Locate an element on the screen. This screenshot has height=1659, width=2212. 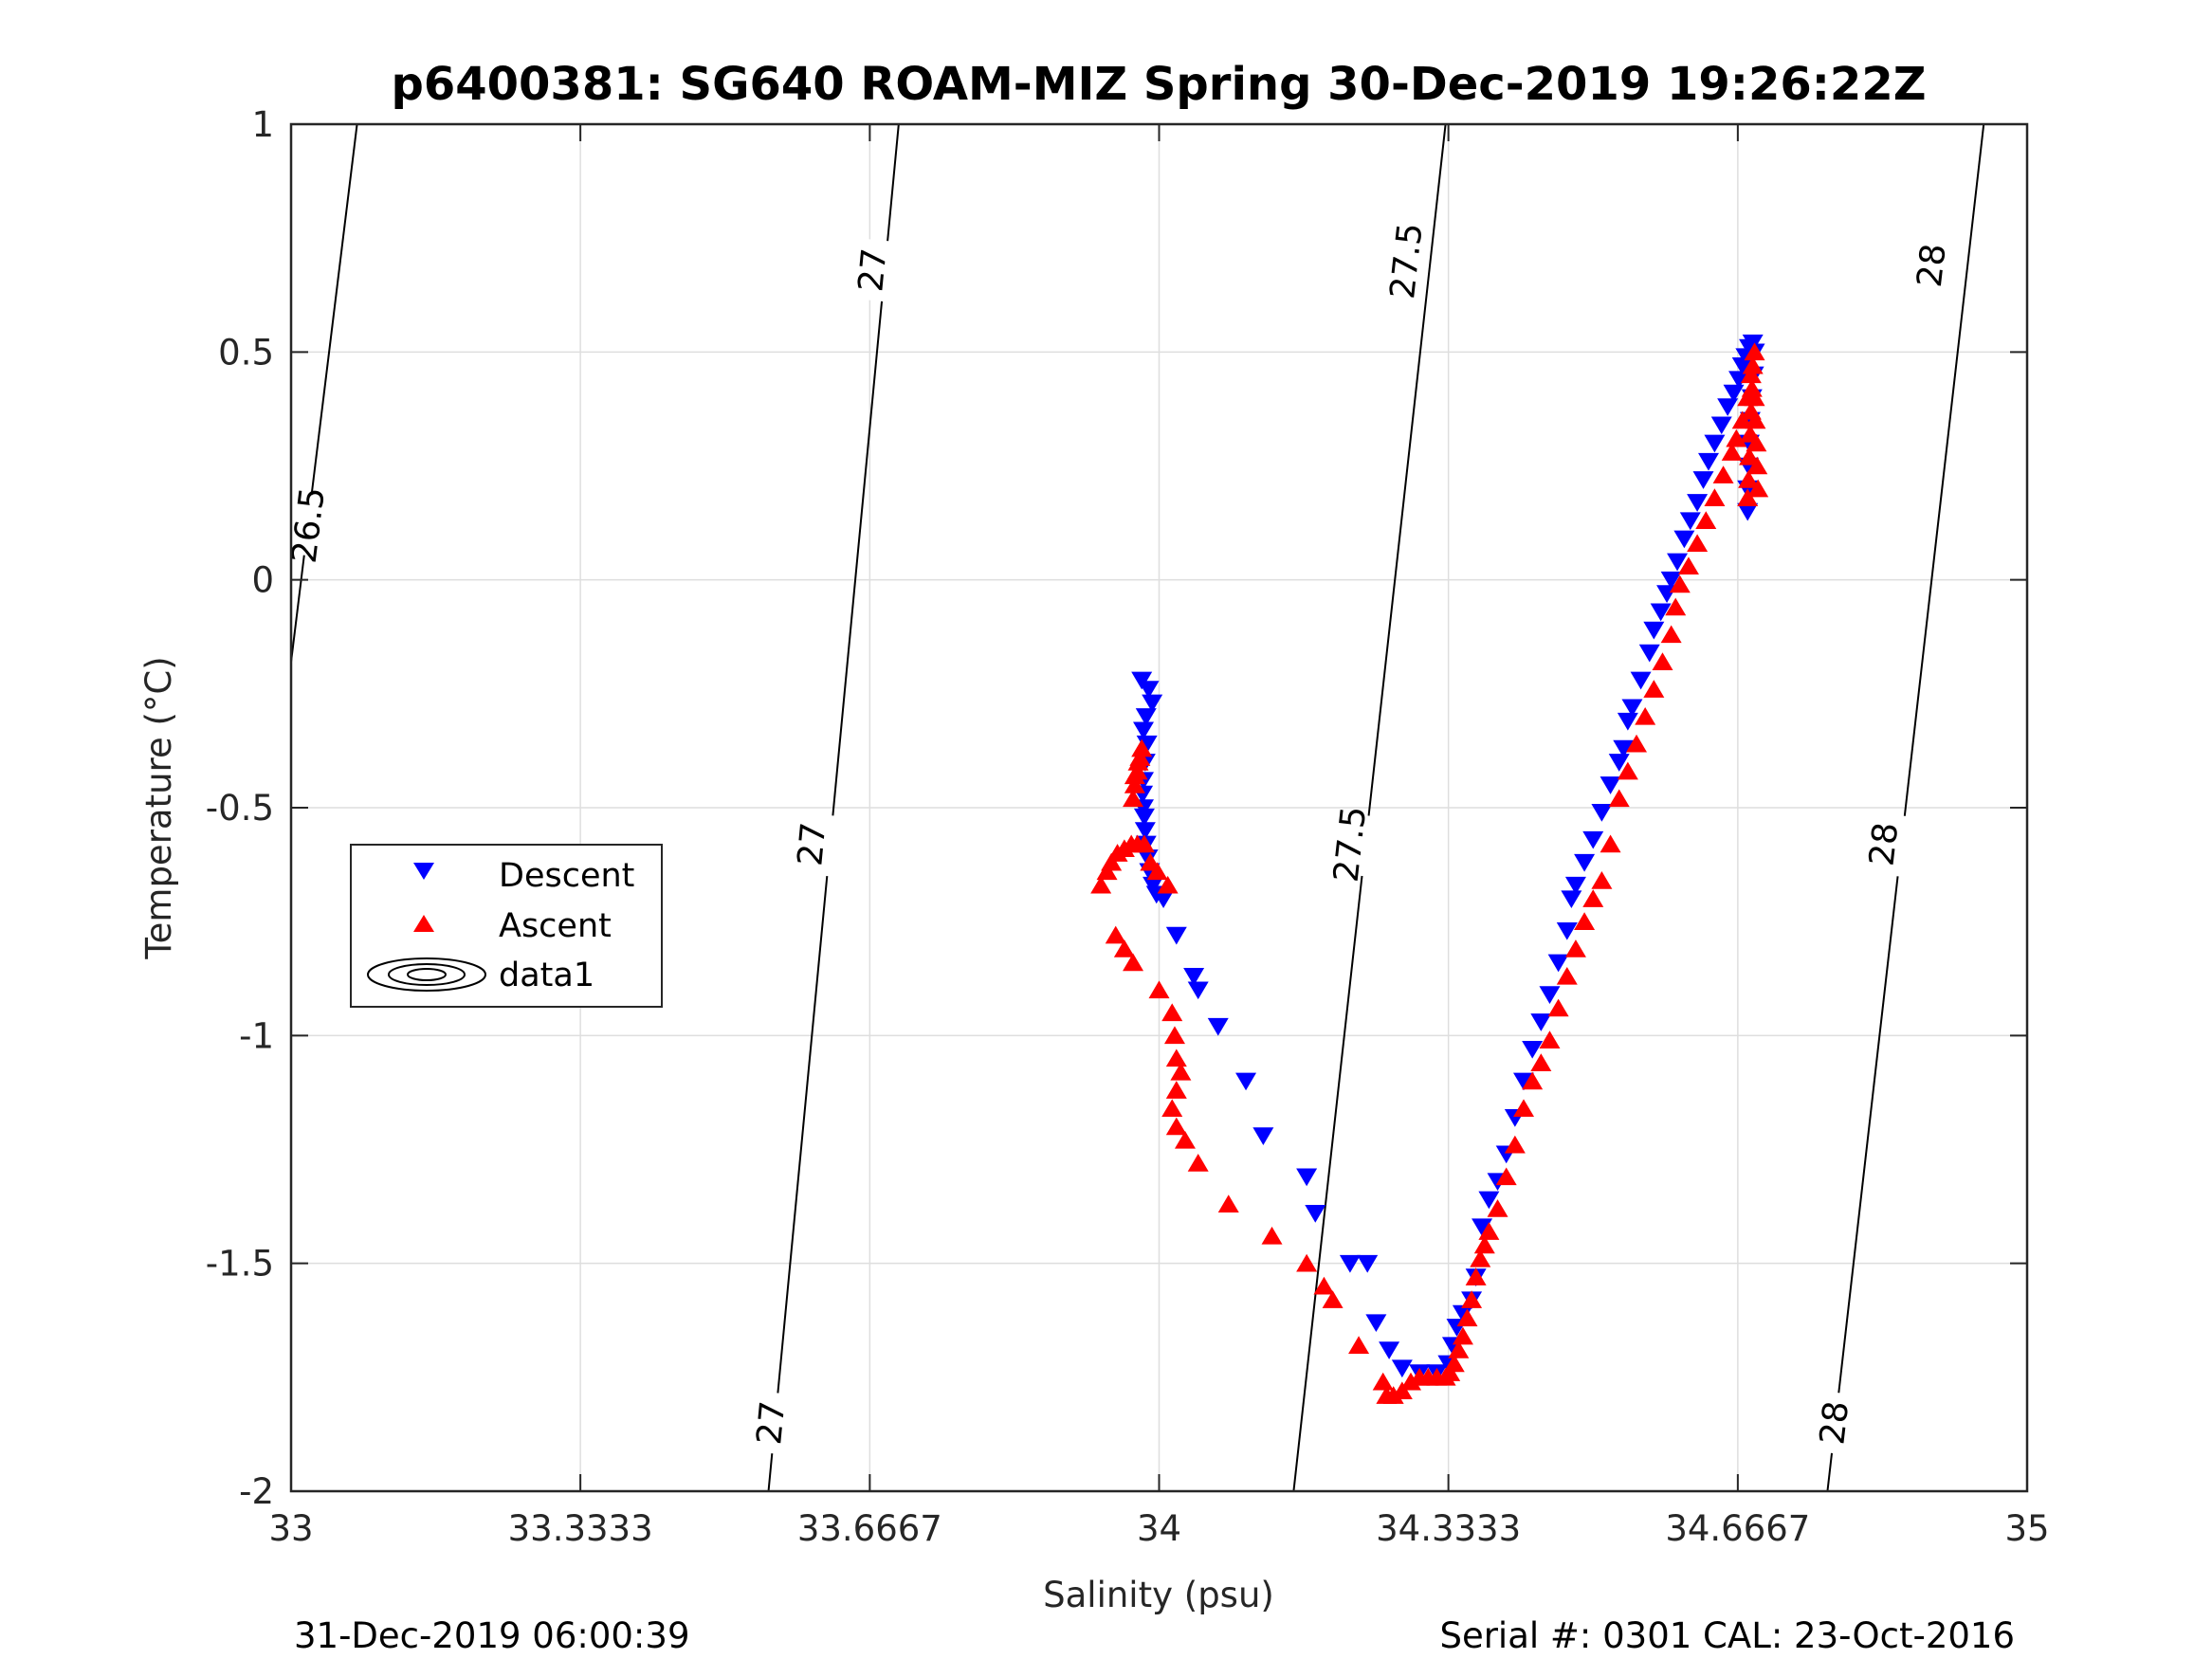
x-tick-label: 34.3333 is located at coordinates (1448, 1528).